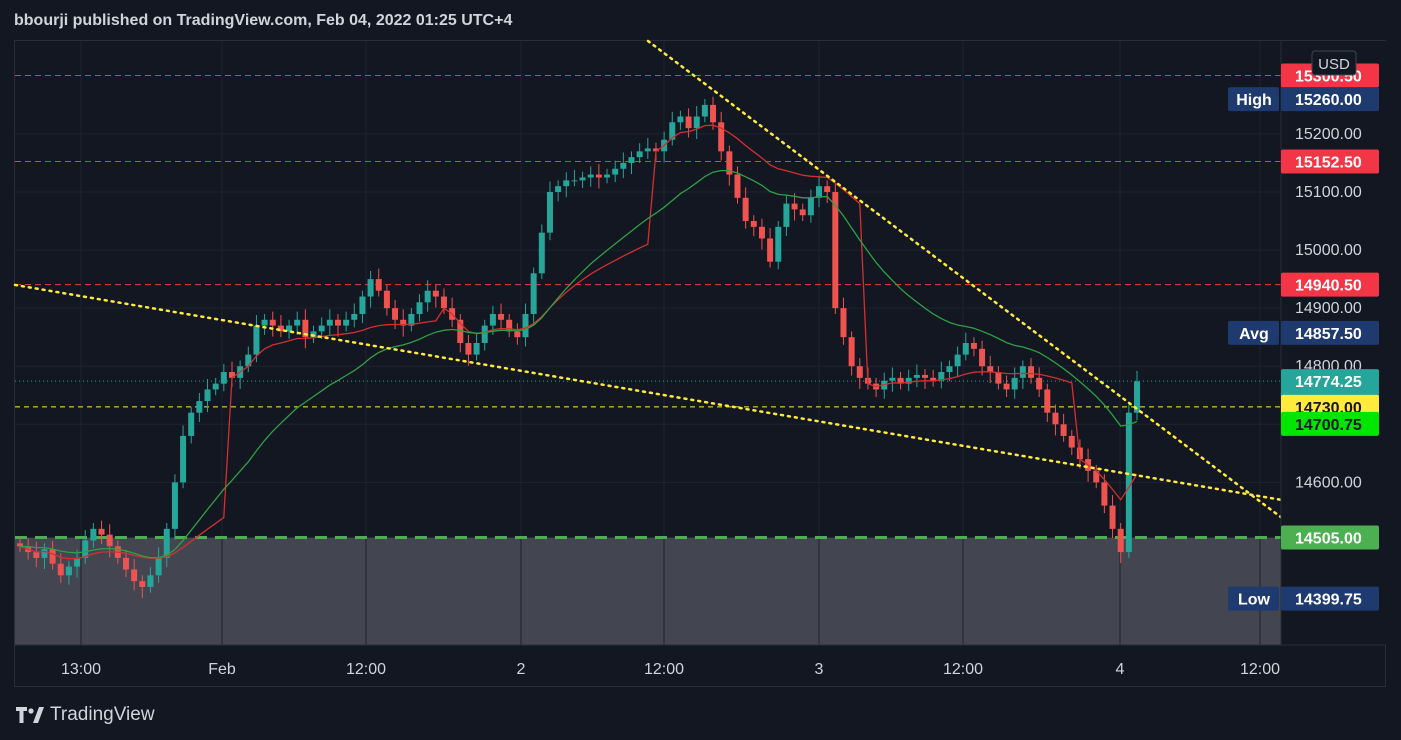  I want to click on footer-brand-label: TradingView, so click(102, 714).